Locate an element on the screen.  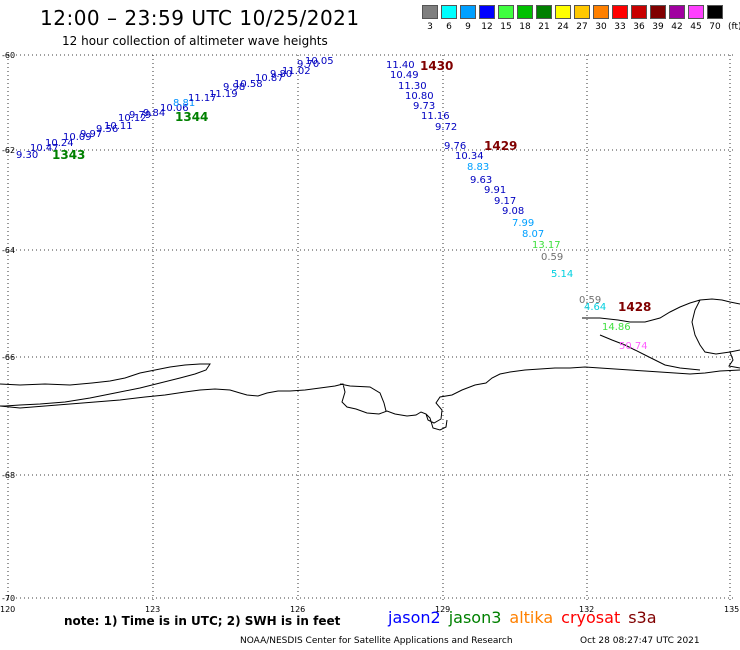
legend-label: 45 is located at coordinates (696, 27).